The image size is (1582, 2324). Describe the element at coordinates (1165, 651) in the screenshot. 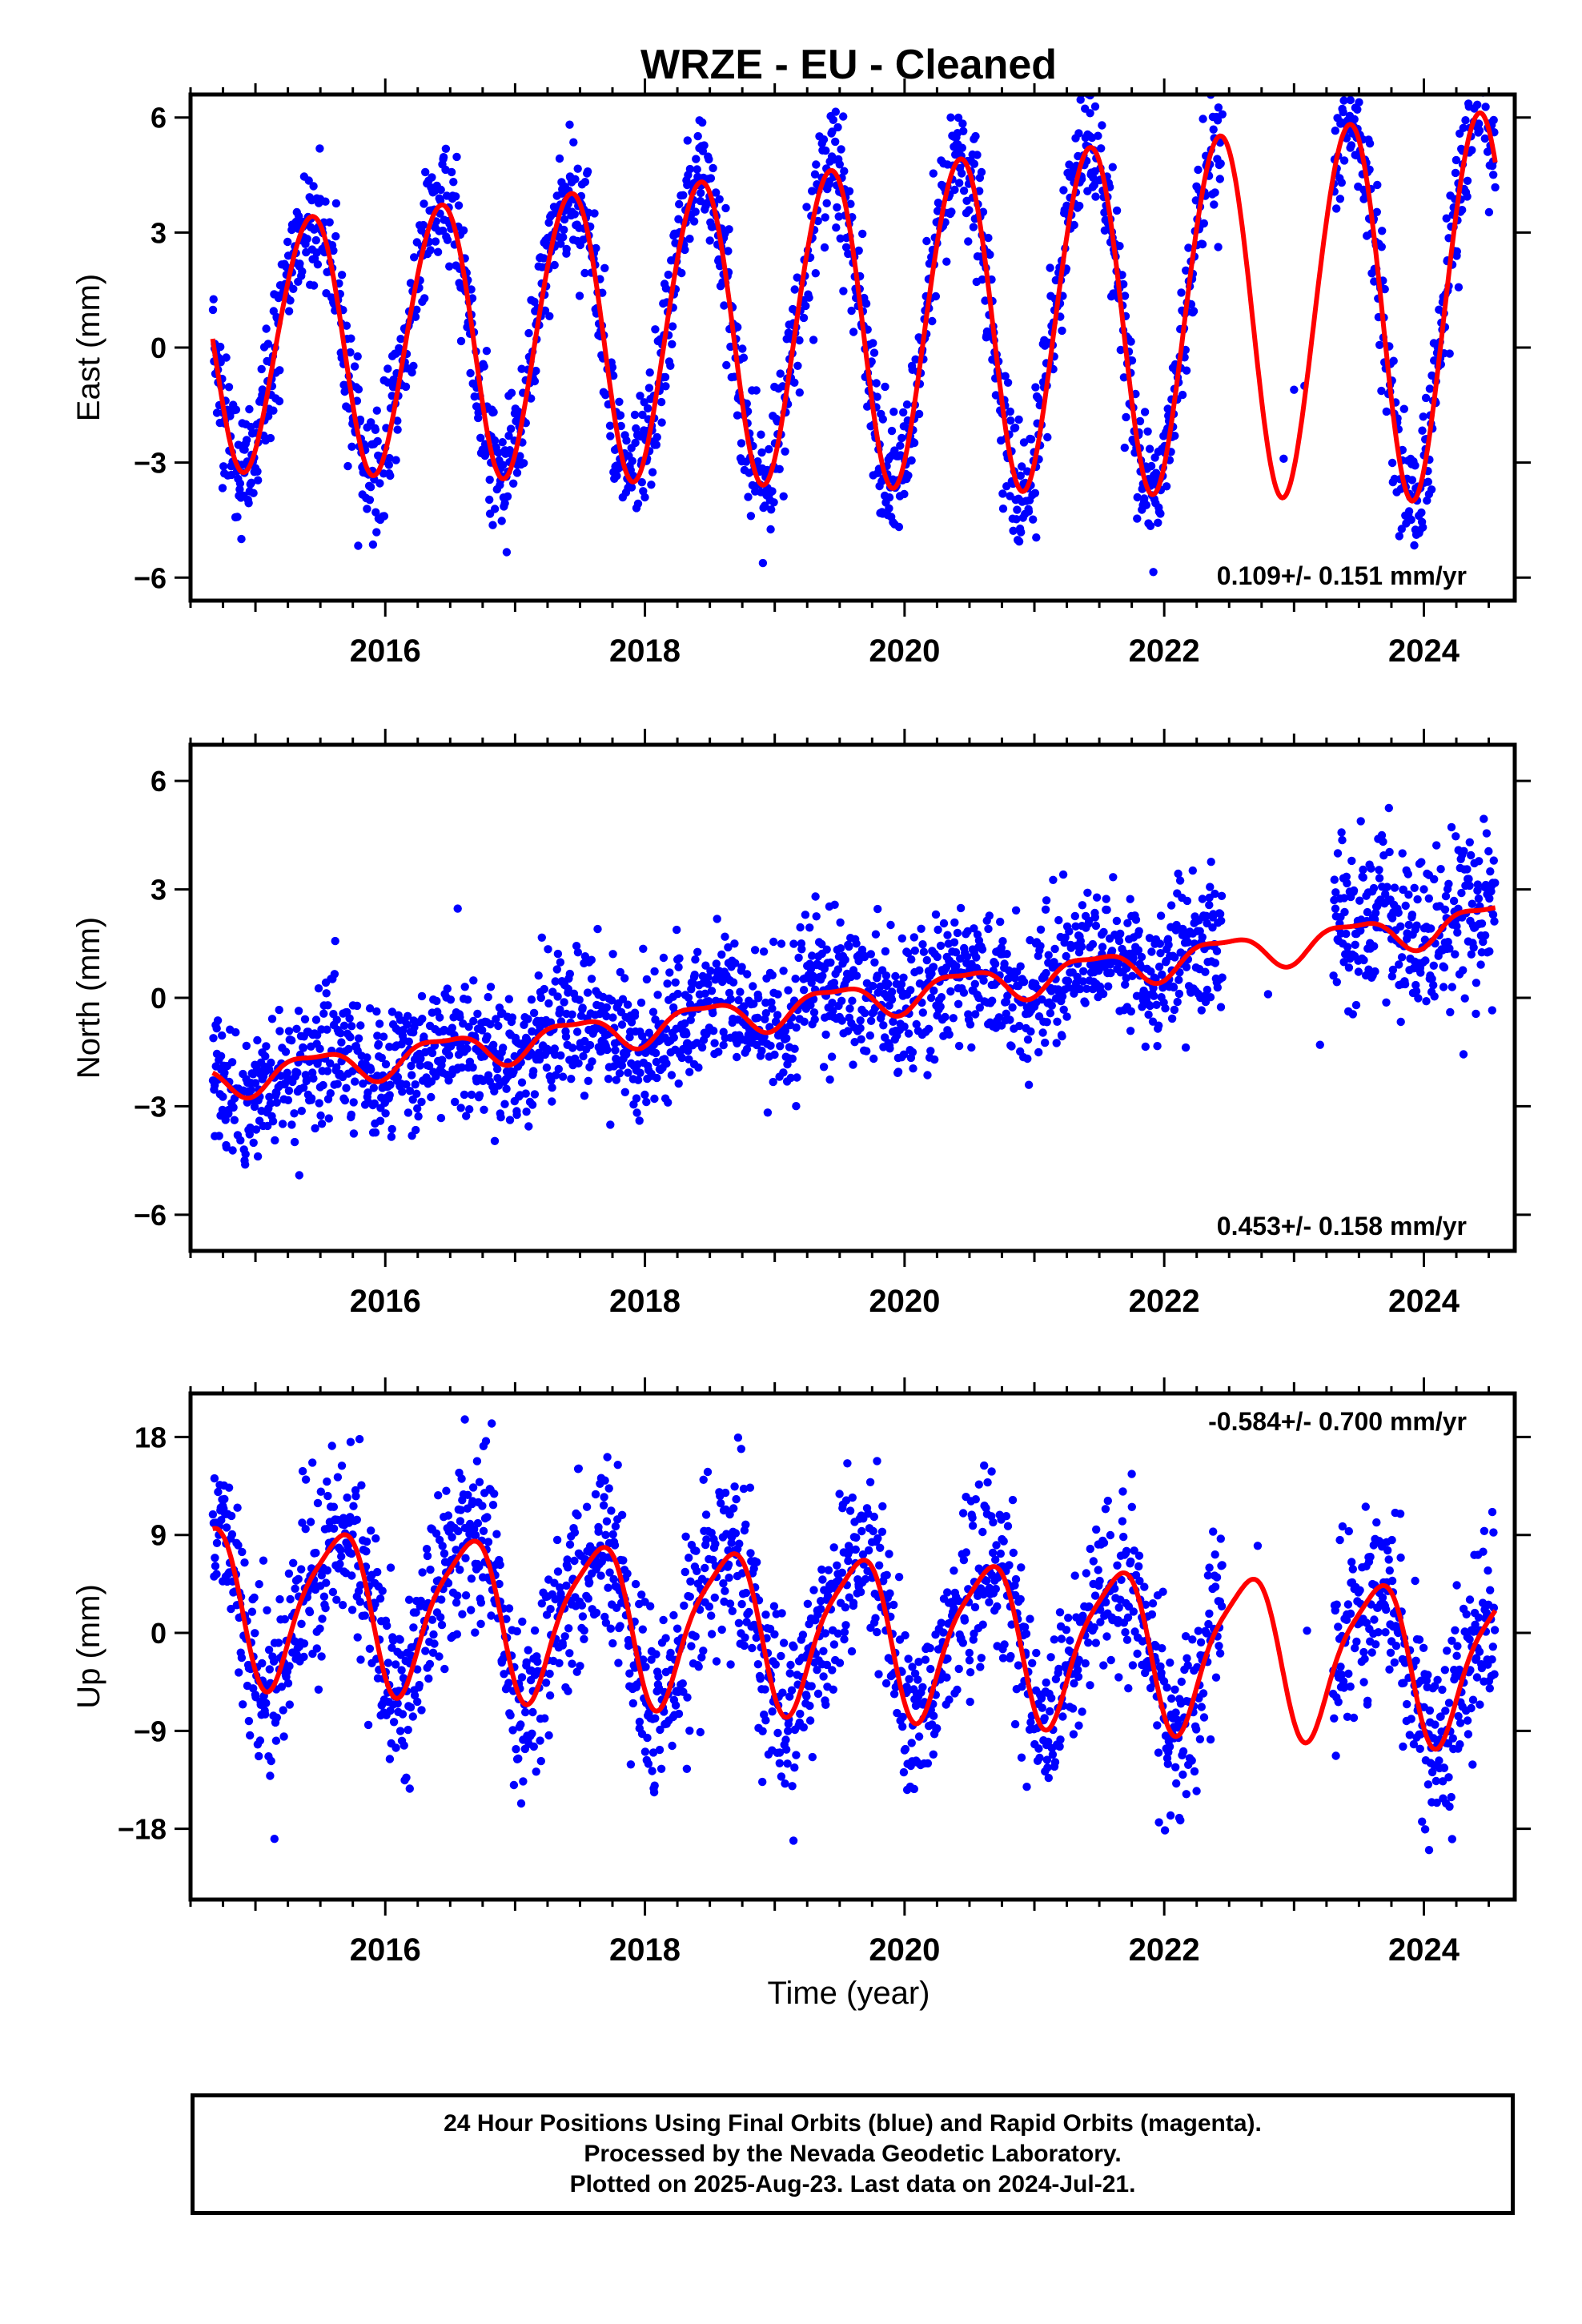

I see `x-tick-label: 2022` at that location.